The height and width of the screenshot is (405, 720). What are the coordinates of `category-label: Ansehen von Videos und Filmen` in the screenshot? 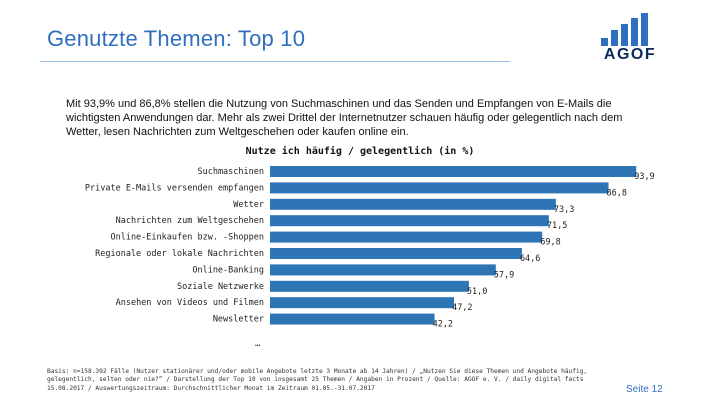 It's located at (190, 303).